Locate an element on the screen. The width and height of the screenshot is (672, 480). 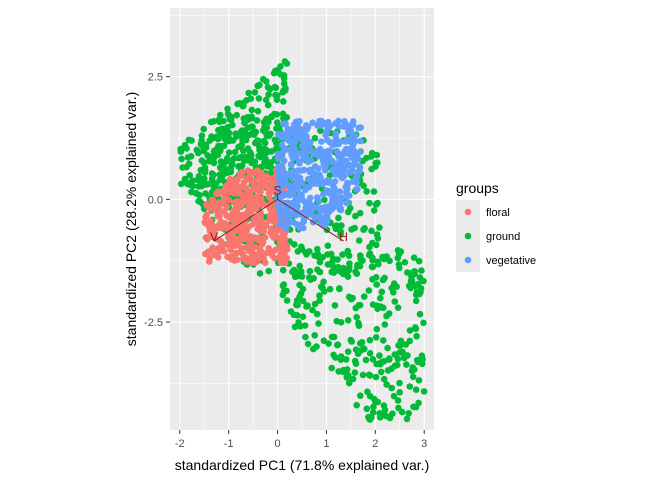
loading-label: S is located at coordinates (278, 190).